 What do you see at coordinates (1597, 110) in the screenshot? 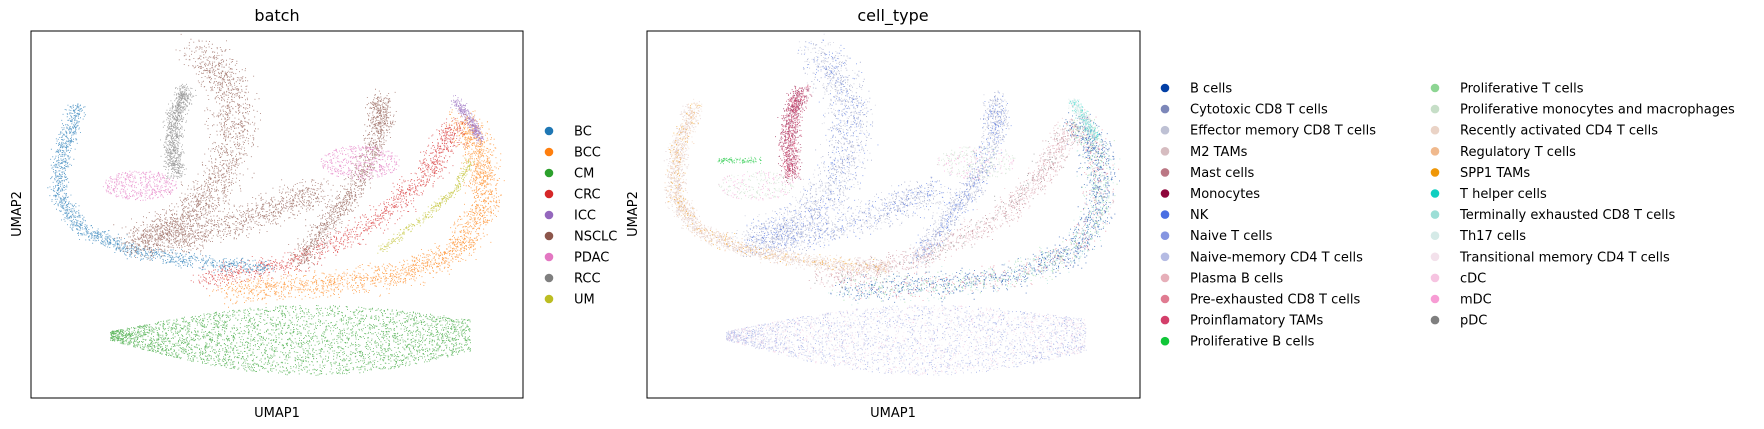
I see `cell-type-legend-label: Proliferative monocytes and macrophages` at bounding box center [1597, 110].